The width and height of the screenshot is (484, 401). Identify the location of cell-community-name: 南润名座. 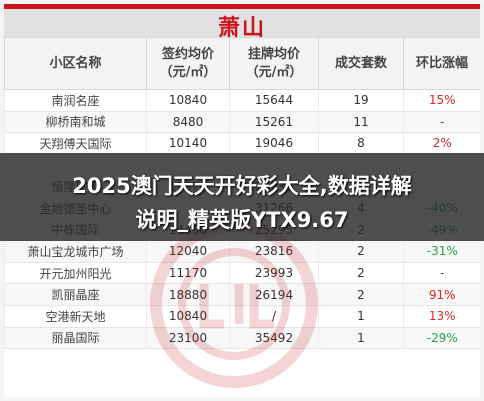
(75, 100).